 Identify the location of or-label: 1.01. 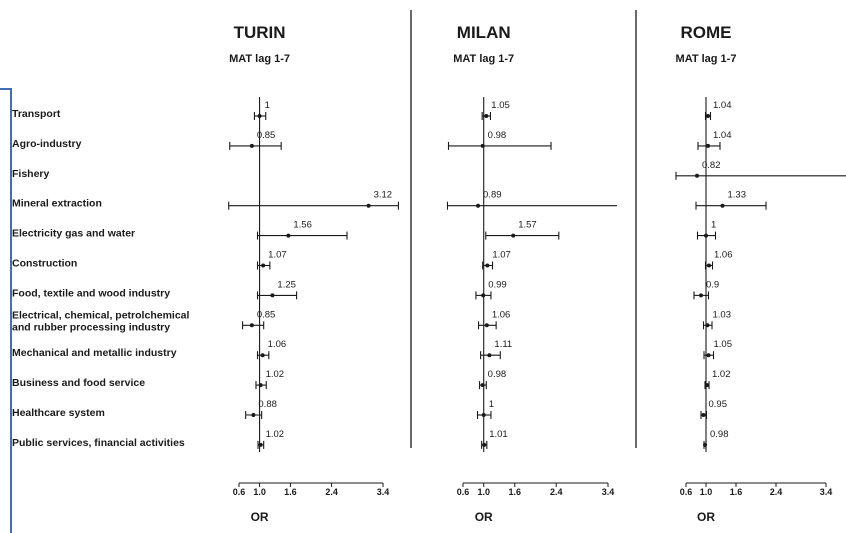
(498, 434).